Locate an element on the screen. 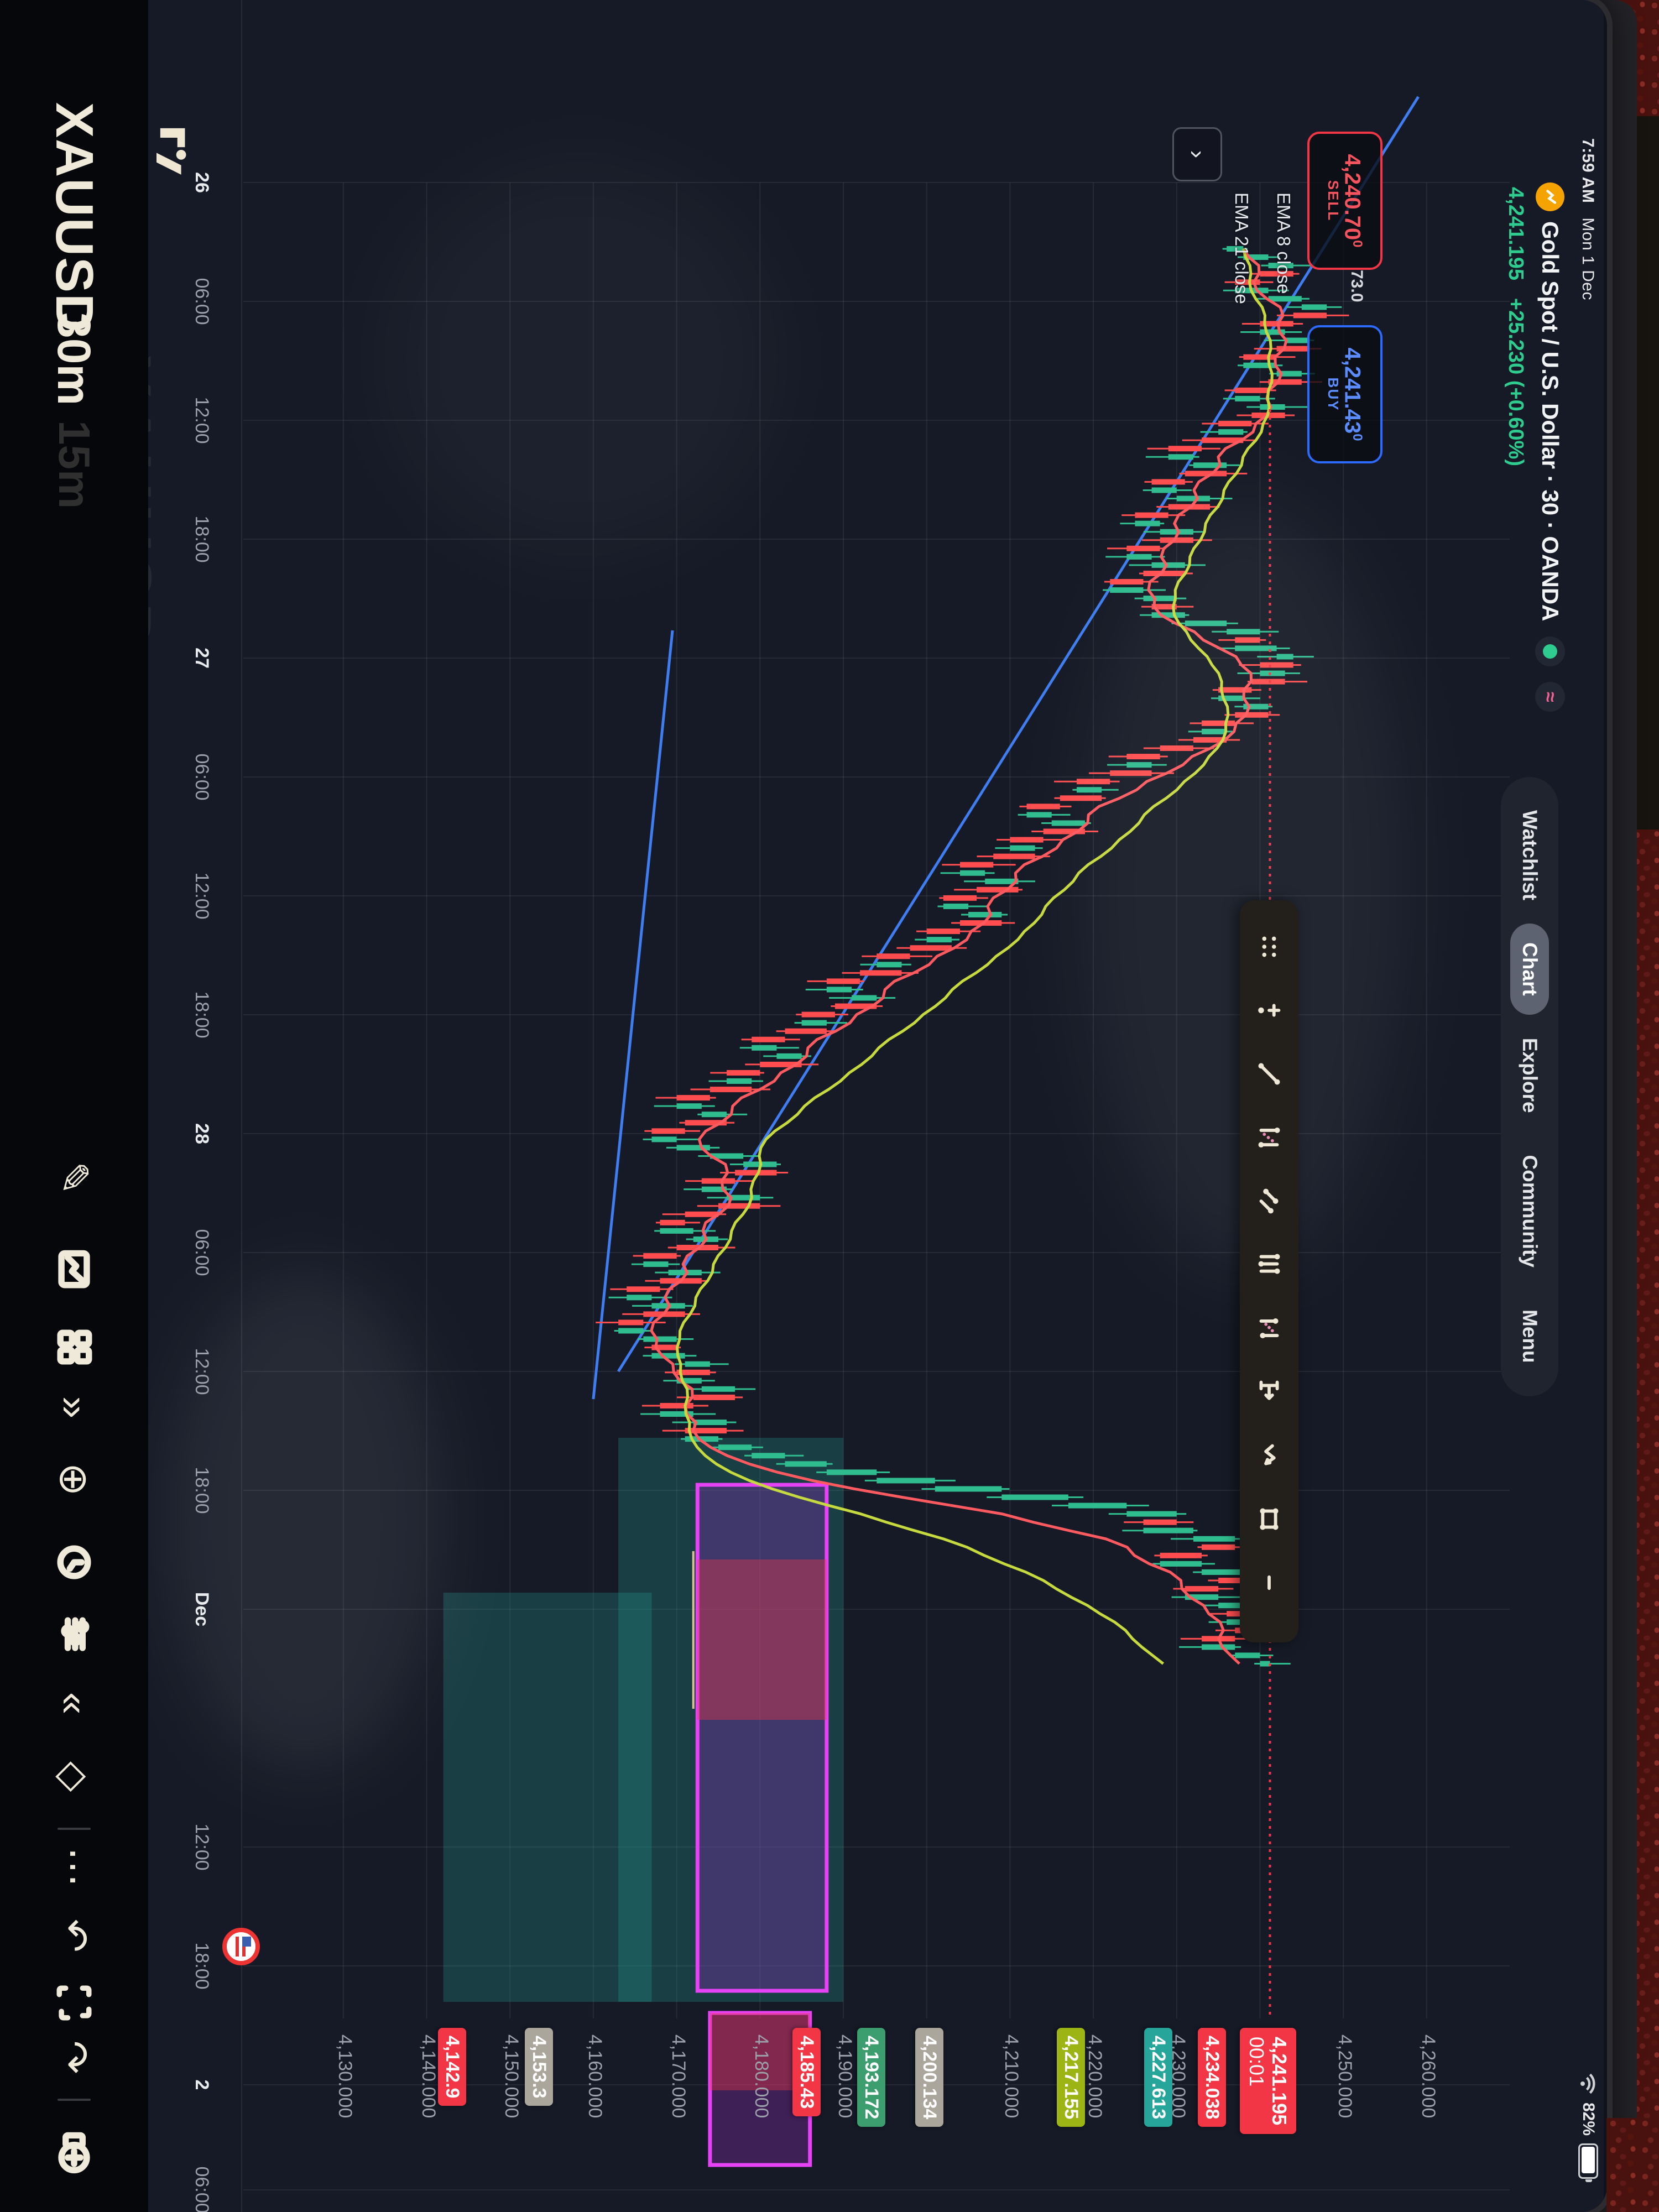  chevrons-right-icon: » is located at coordinates (74, 1408).